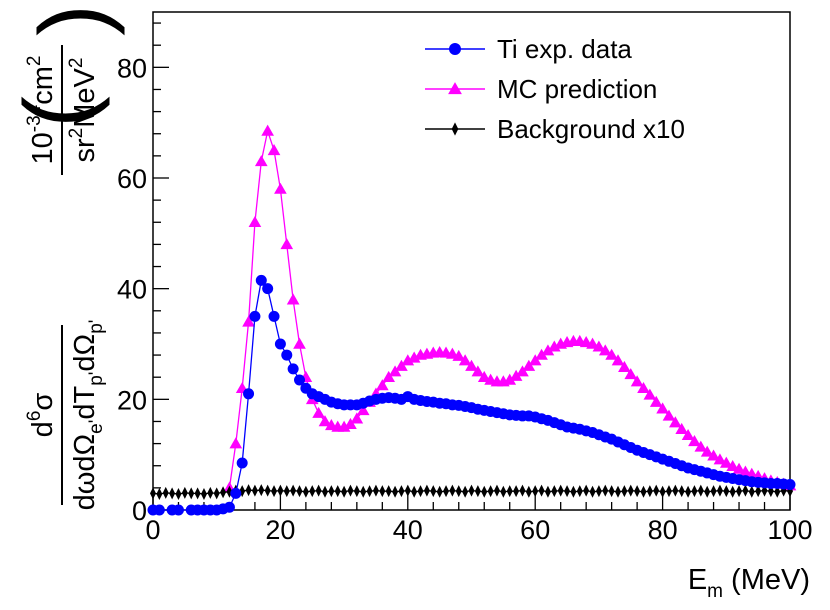 The height and width of the screenshot is (610, 830). What do you see at coordinates (749, 583) in the screenshot?
I see `x-axis-title: Em (MeV)` at bounding box center [749, 583].